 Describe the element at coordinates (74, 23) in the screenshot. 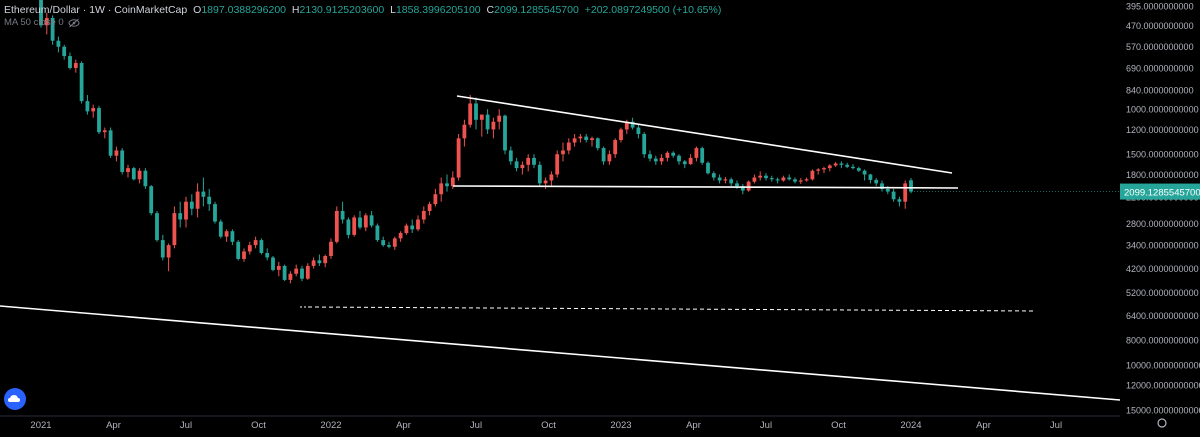

I see `eye-off-icon` at that location.